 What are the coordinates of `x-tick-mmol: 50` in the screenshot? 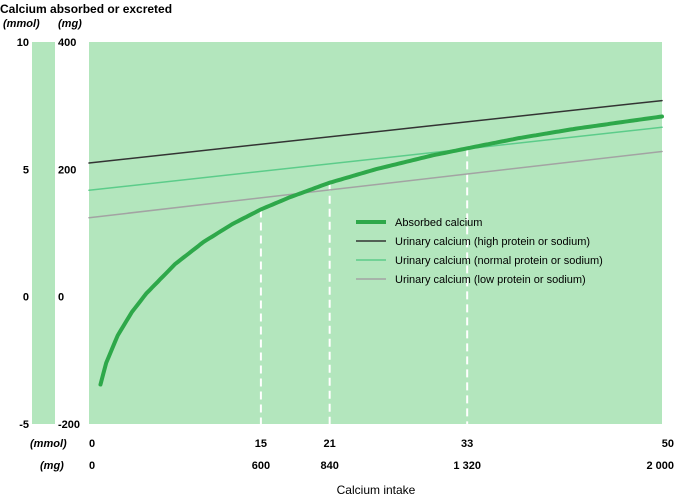 It's located at (668, 444).